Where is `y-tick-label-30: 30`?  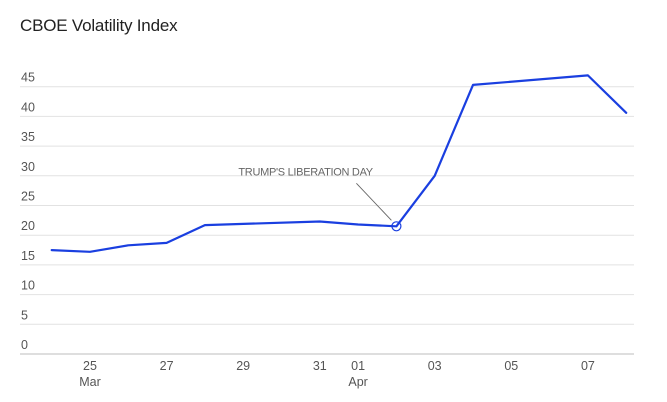 y-tick-label-30: 30 is located at coordinates (28, 167).